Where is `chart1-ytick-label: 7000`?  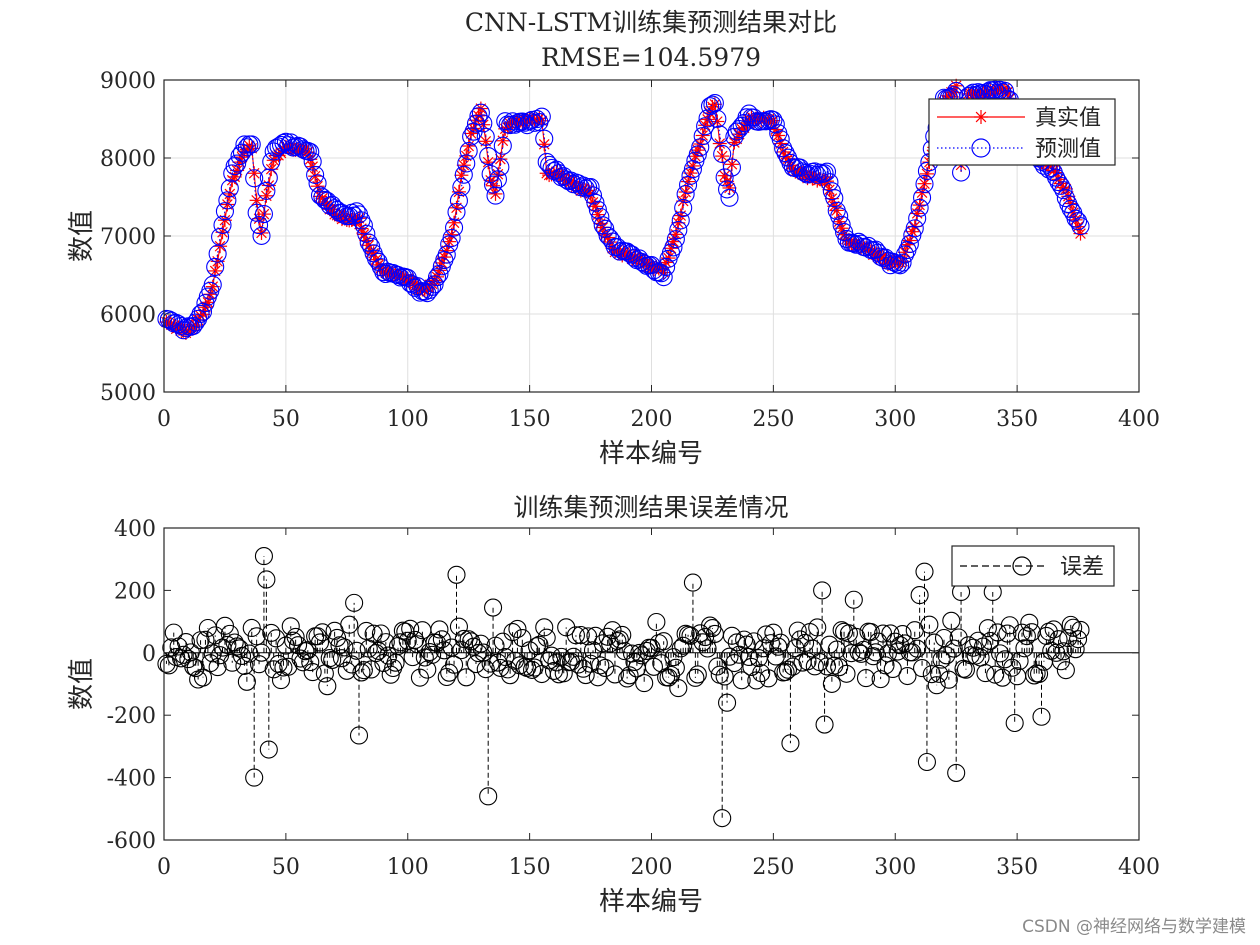 chart1-ytick-label: 7000 is located at coordinates (128, 237).